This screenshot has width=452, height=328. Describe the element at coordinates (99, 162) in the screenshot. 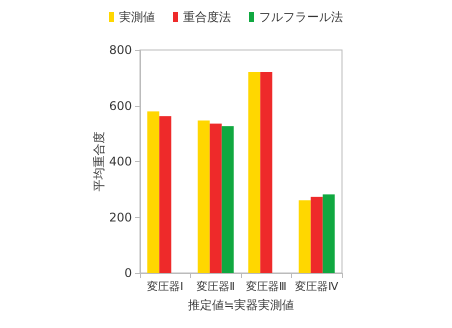

I see `y-axis-title: 平均重合度` at that location.